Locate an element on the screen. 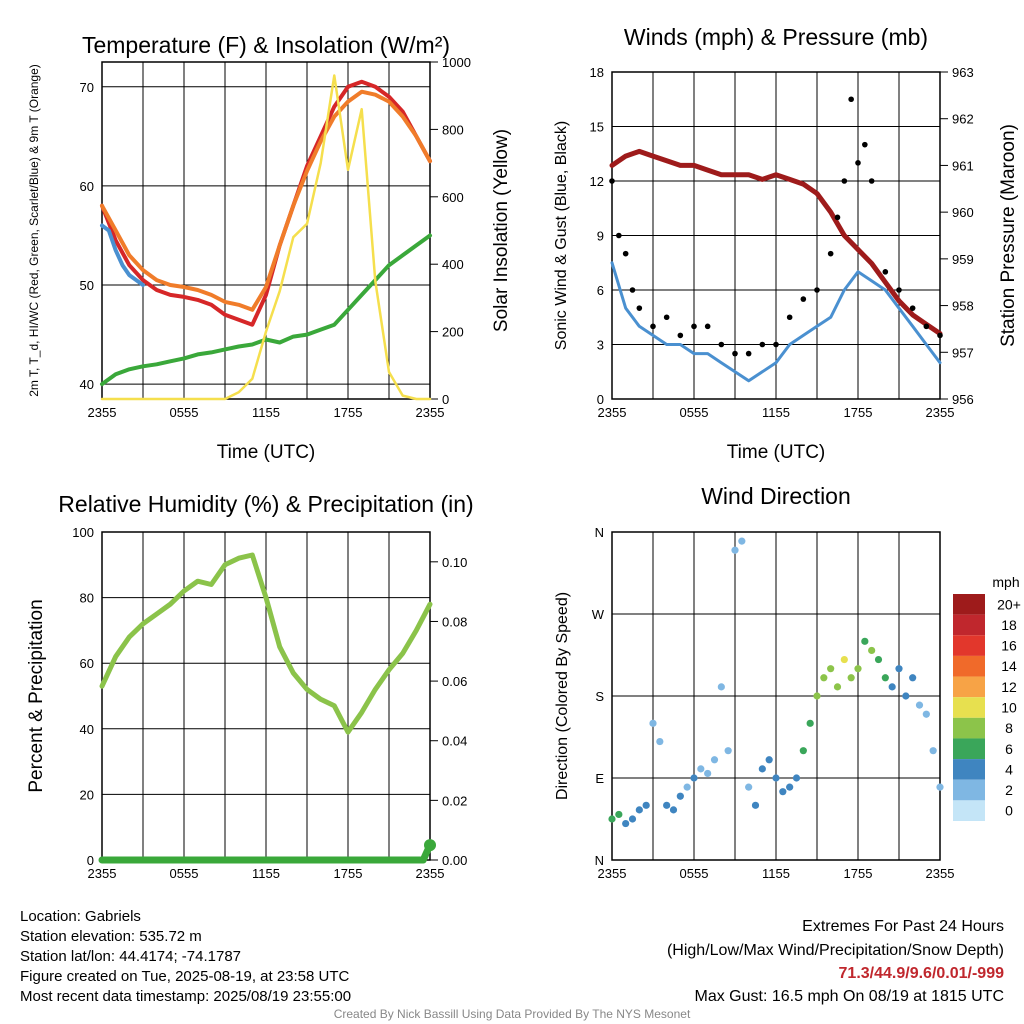  panel3-xtick-label: 2355 is located at coordinates (430, 873).